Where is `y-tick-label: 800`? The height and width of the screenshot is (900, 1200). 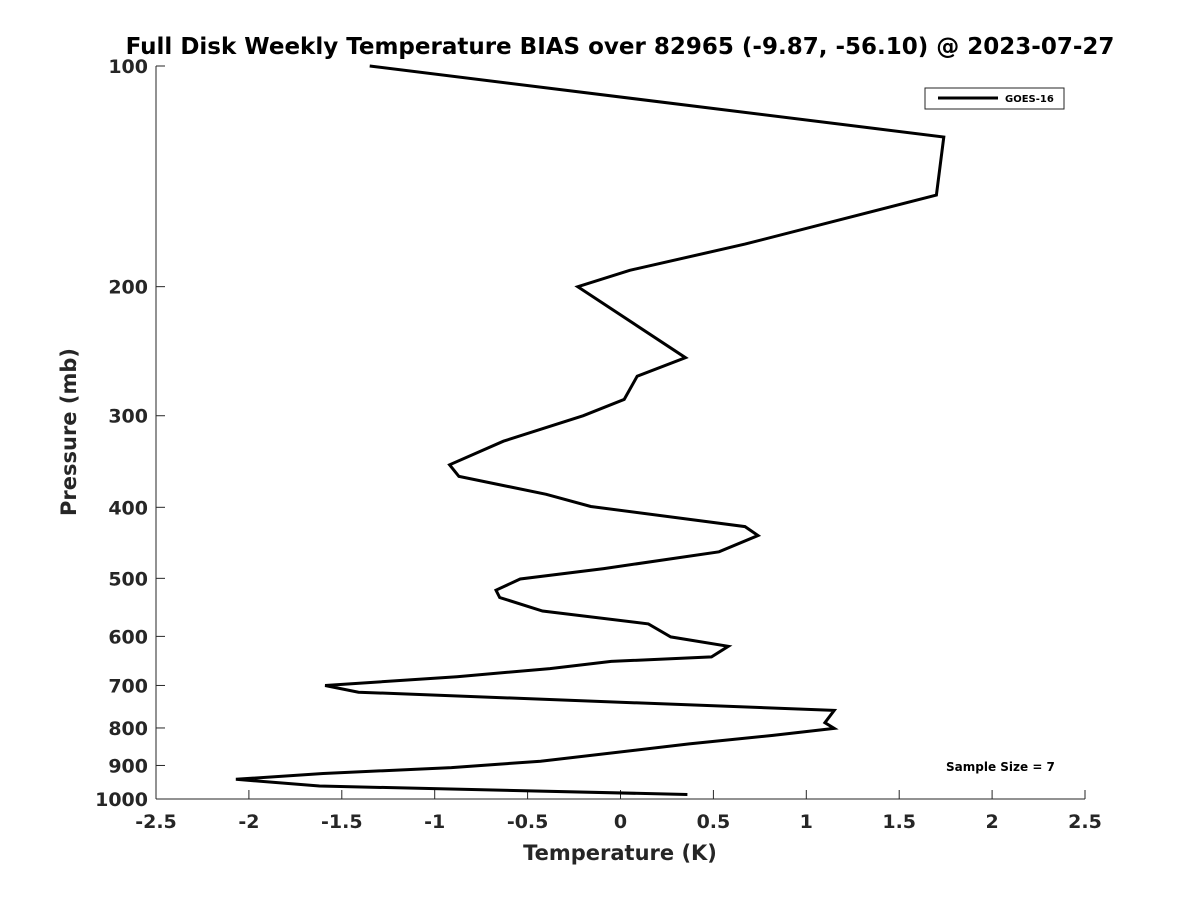
y-tick-label: 800 is located at coordinates (128, 729).